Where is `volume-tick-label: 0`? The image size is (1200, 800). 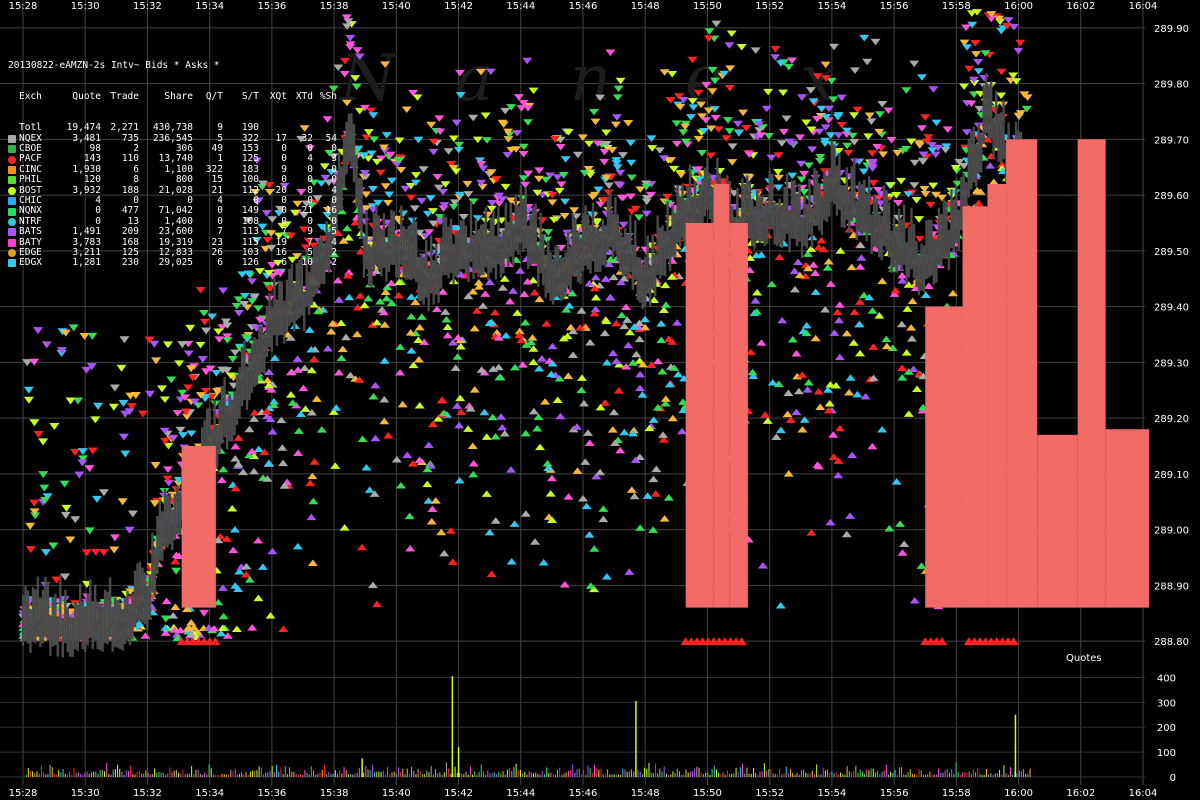
volume-tick-label: 0 is located at coordinates (1173, 778).